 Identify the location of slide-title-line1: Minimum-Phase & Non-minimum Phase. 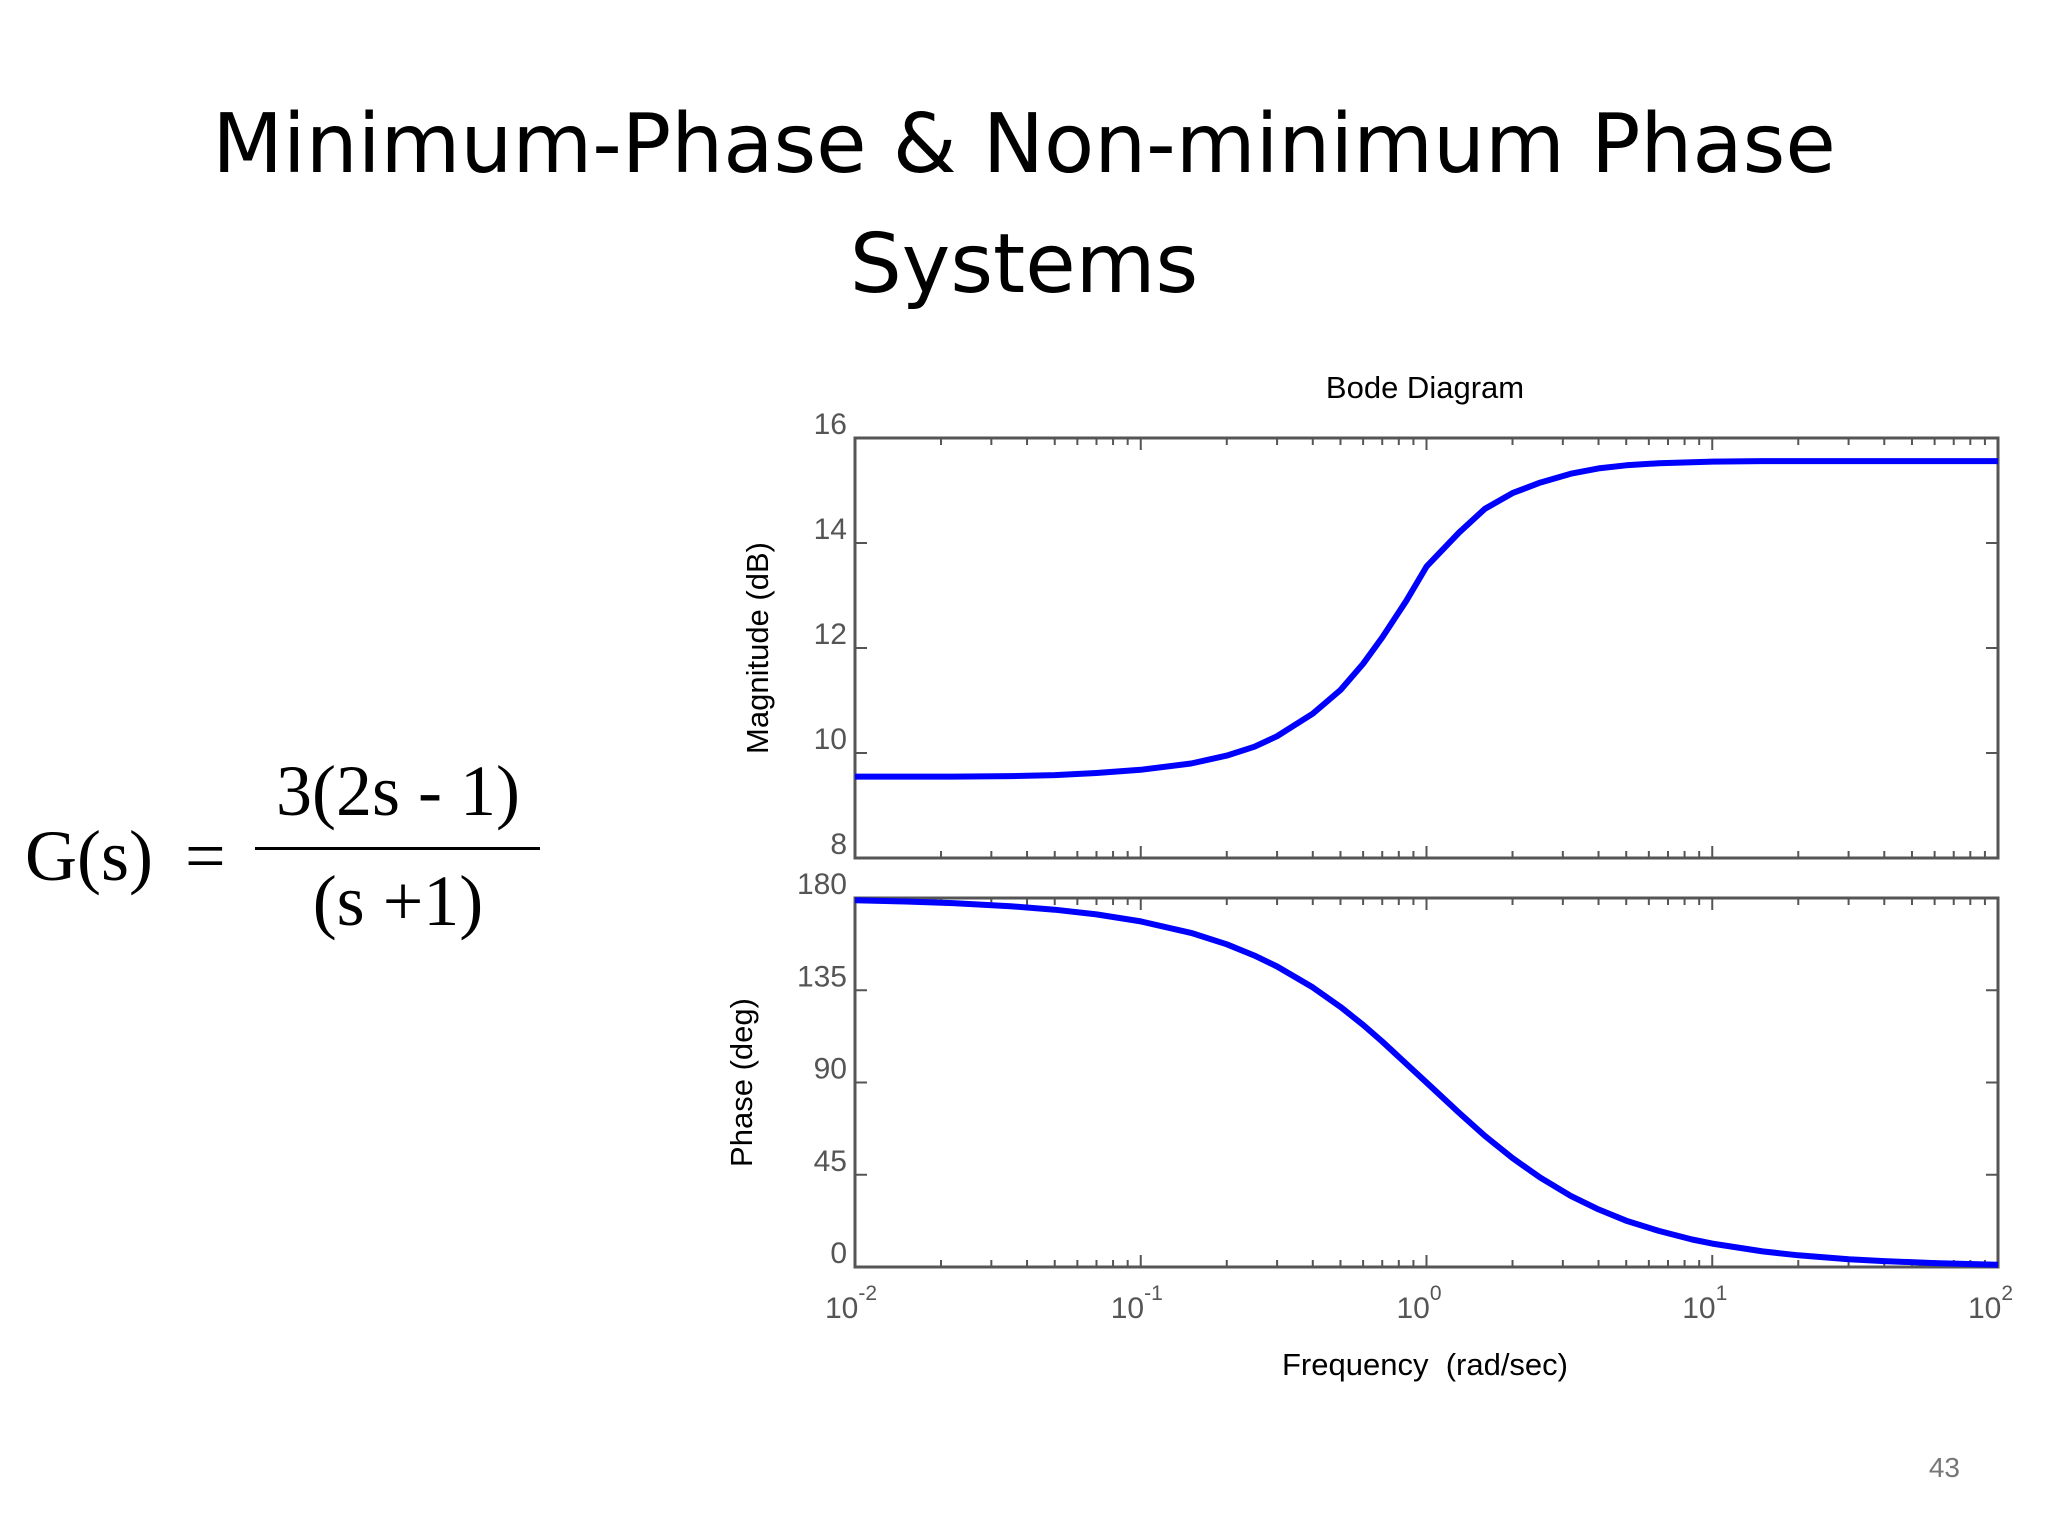
(1024, 144).